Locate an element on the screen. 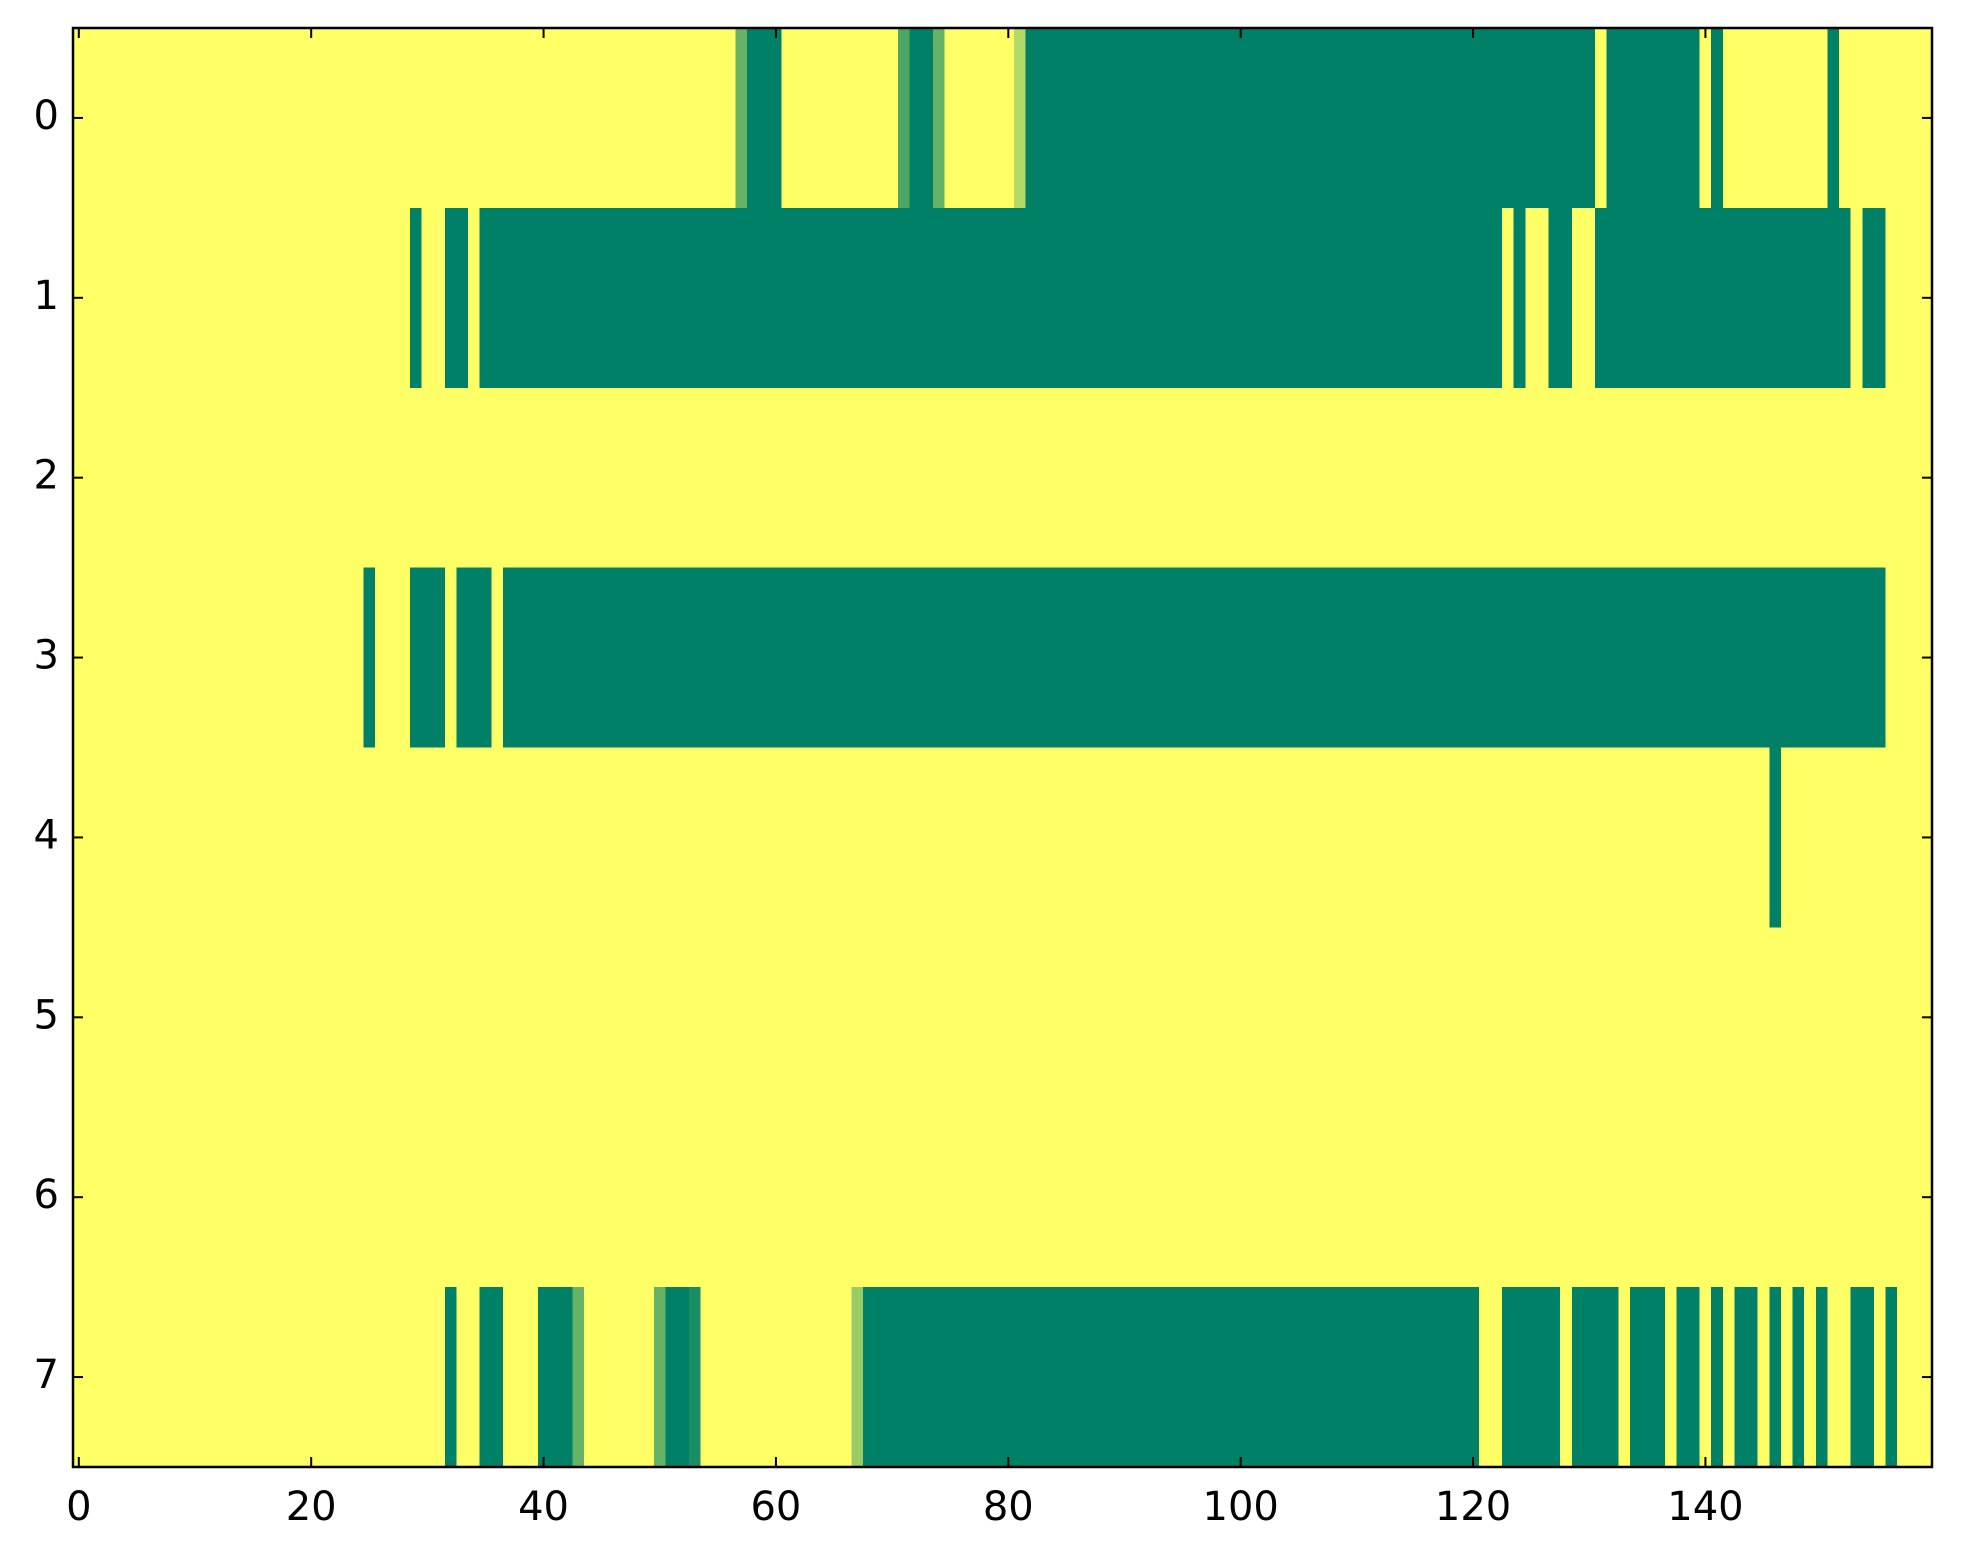  x-tick-label: 60 is located at coordinates (775, 1507).